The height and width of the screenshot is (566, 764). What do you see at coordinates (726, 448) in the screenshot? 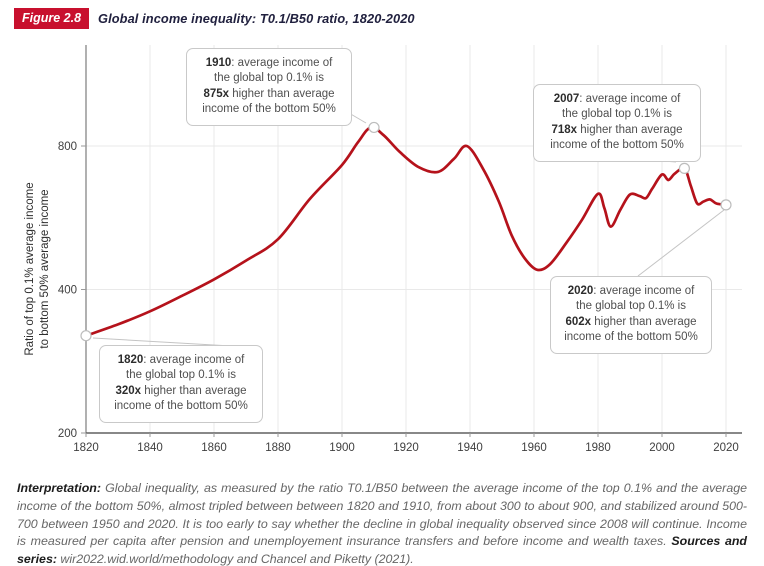
I see `x-tick-label: 2020` at bounding box center [726, 448].